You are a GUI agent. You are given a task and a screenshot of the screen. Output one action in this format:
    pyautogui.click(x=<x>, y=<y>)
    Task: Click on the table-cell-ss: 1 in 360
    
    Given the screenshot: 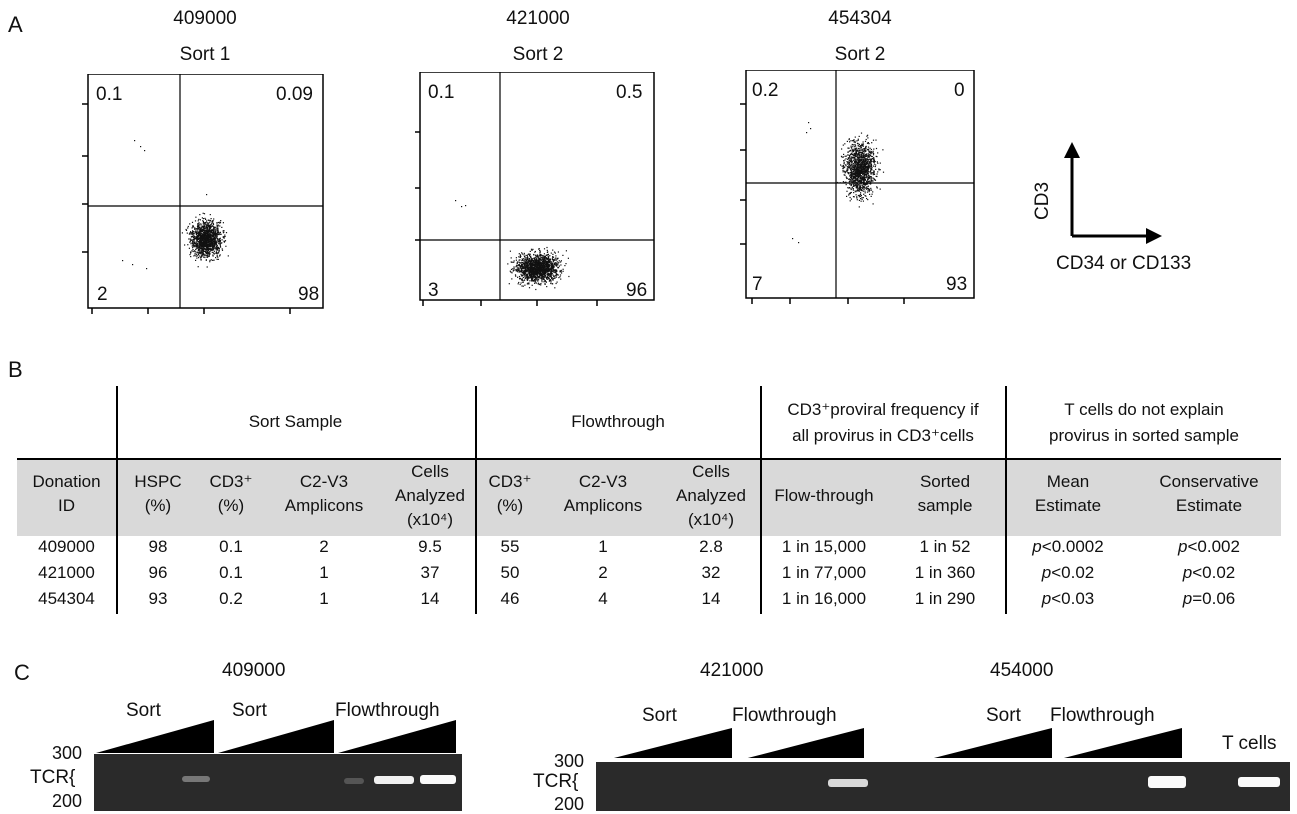 What is the action you would take?
    pyautogui.click(x=945, y=572)
    